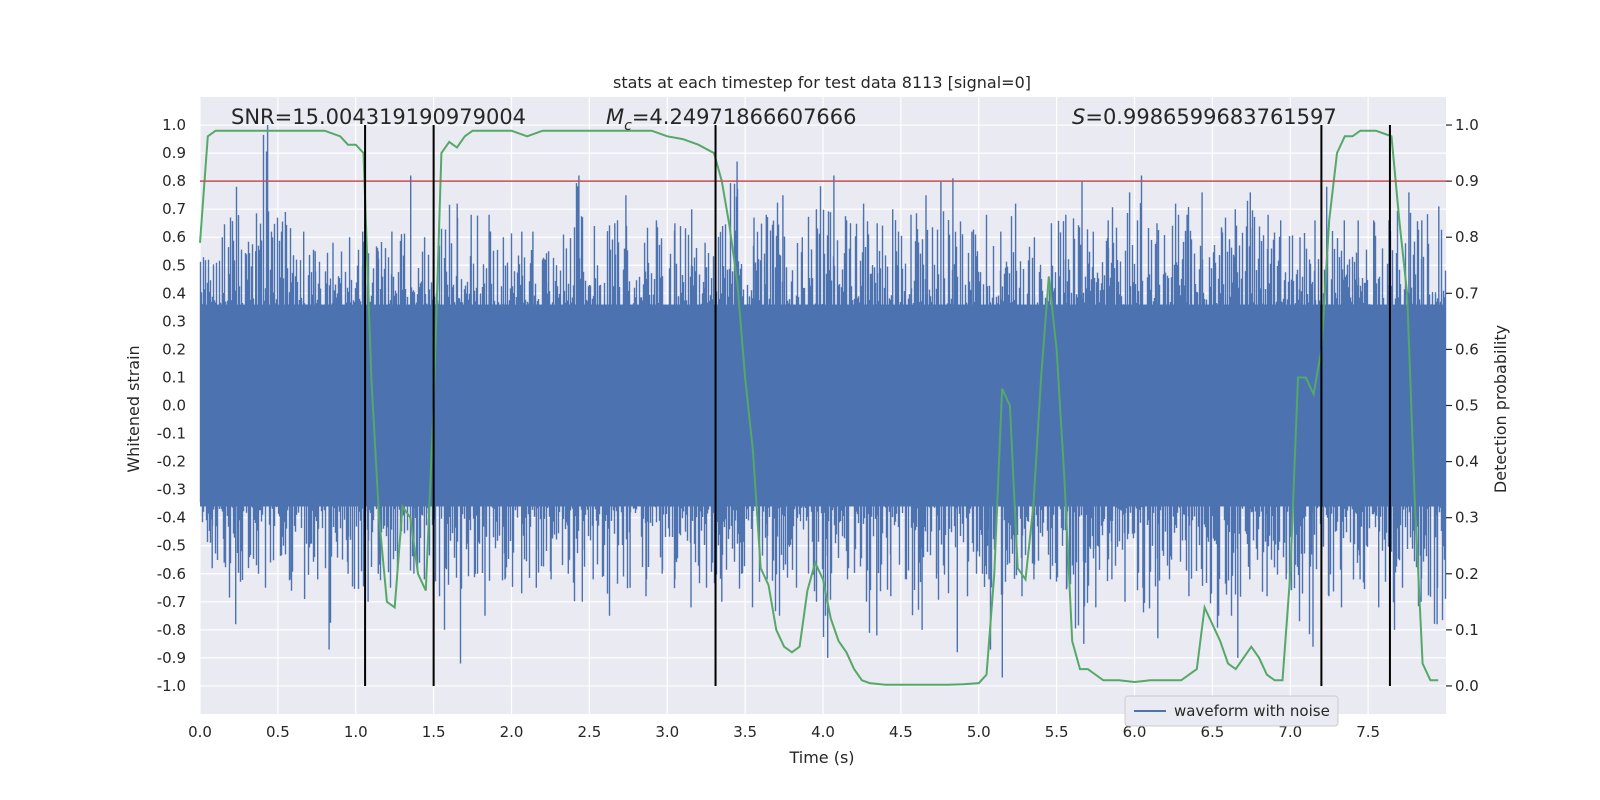  I want to click on chirp-mass-annotation: Mc=4.24971866607666, so click(731, 119).